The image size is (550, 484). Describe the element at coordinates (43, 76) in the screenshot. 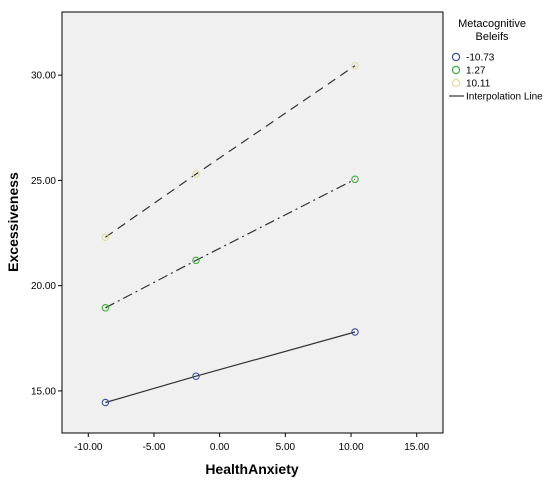

I see `y-tick-label: 30.00` at that location.